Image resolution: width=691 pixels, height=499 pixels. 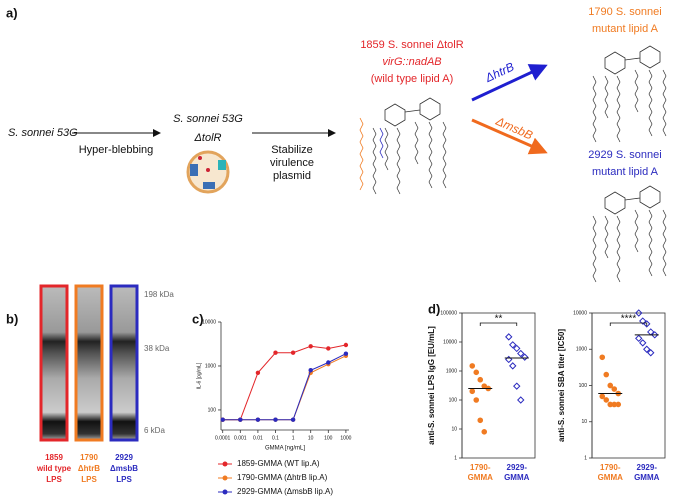 What do you see at coordinates (278, 463) in the screenshot?
I see `legend-label: 1859-GMMA (WT lip.A)` at bounding box center [278, 463].